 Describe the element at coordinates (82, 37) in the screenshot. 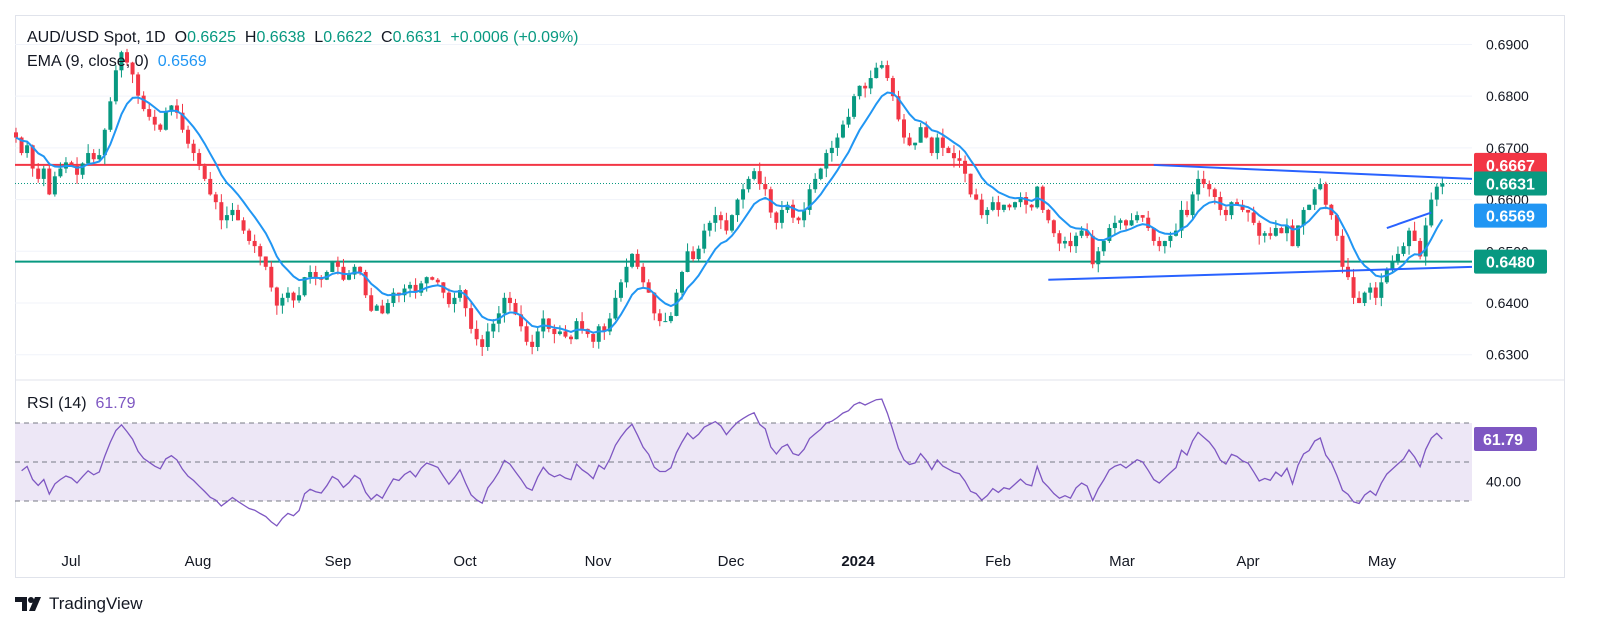

I see `symbol-name: AUD/USD Spot` at that location.